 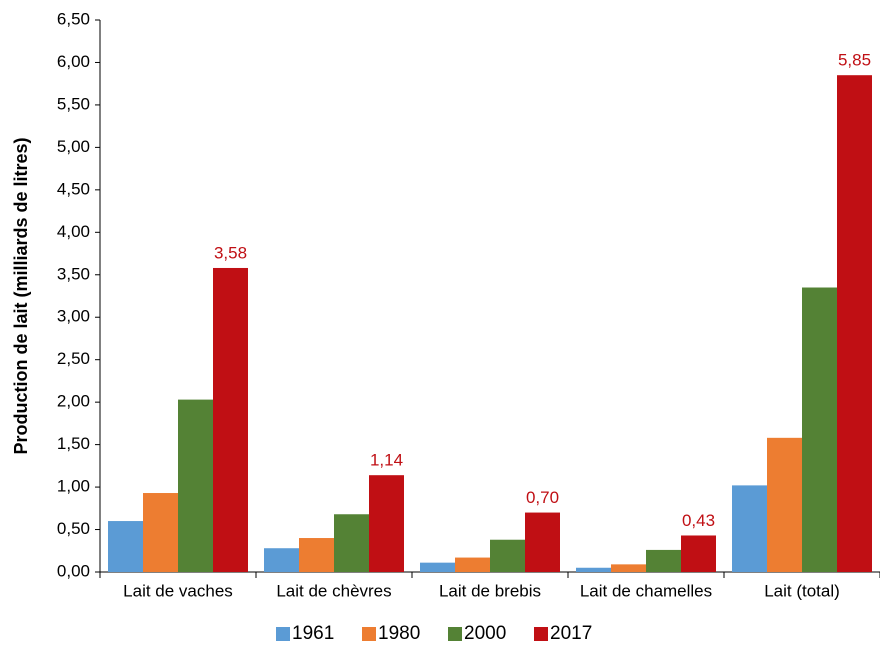 What do you see at coordinates (73, 358) in the screenshot?
I see `y-tick-label: 2,50` at bounding box center [73, 358].